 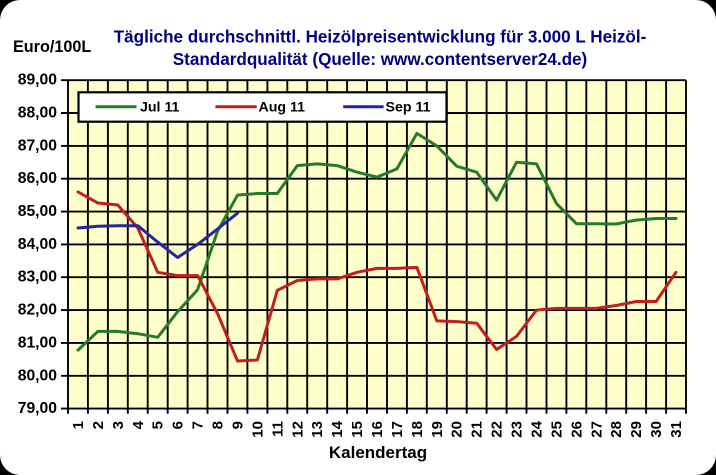 I want to click on svg-text: 6, so click(x=178, y=425).